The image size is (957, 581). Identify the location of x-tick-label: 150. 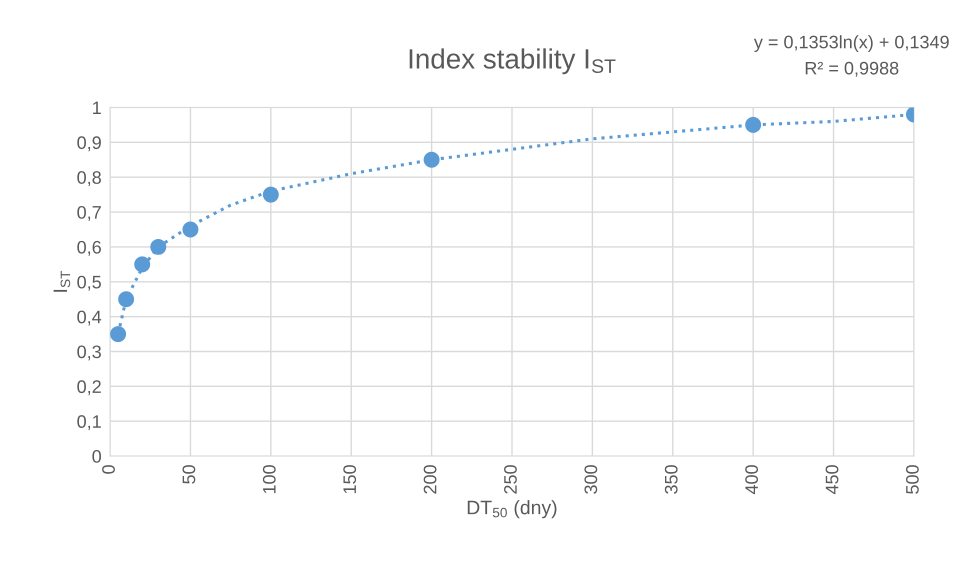
(349, 479).